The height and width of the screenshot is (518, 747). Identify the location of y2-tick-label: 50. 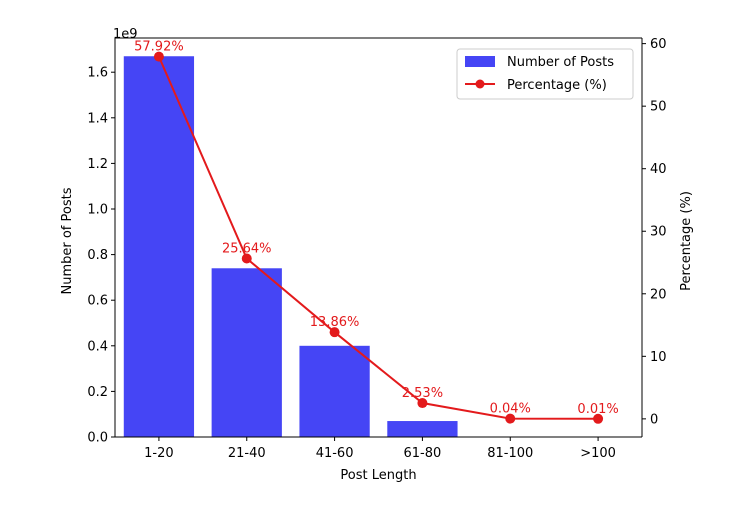
(658, 107).